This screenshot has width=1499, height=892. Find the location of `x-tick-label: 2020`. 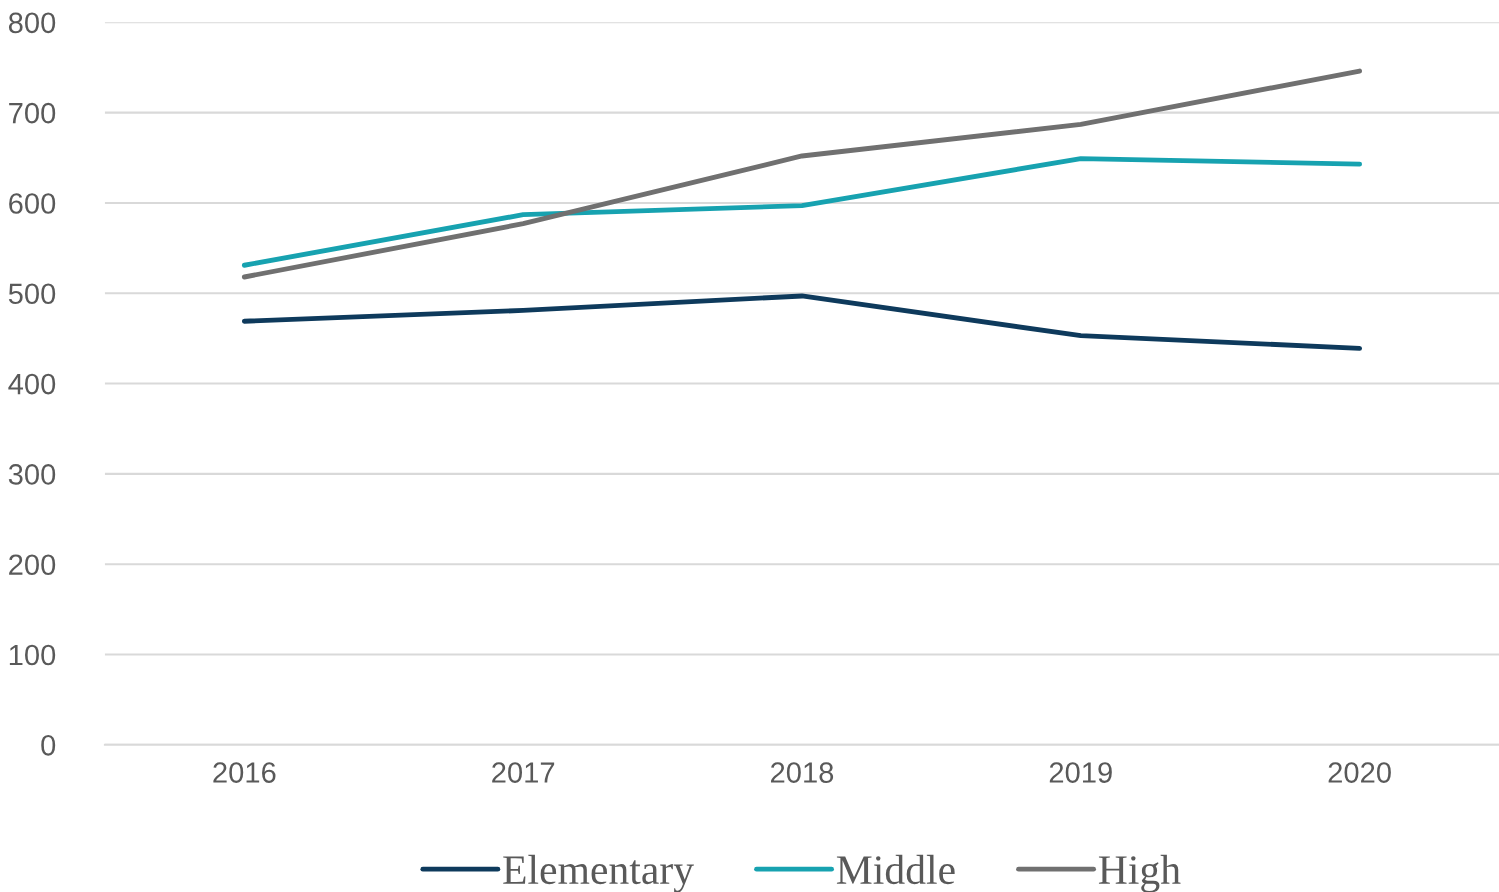

x-tick-label: 2020 is located at coordinates (1359, 772).